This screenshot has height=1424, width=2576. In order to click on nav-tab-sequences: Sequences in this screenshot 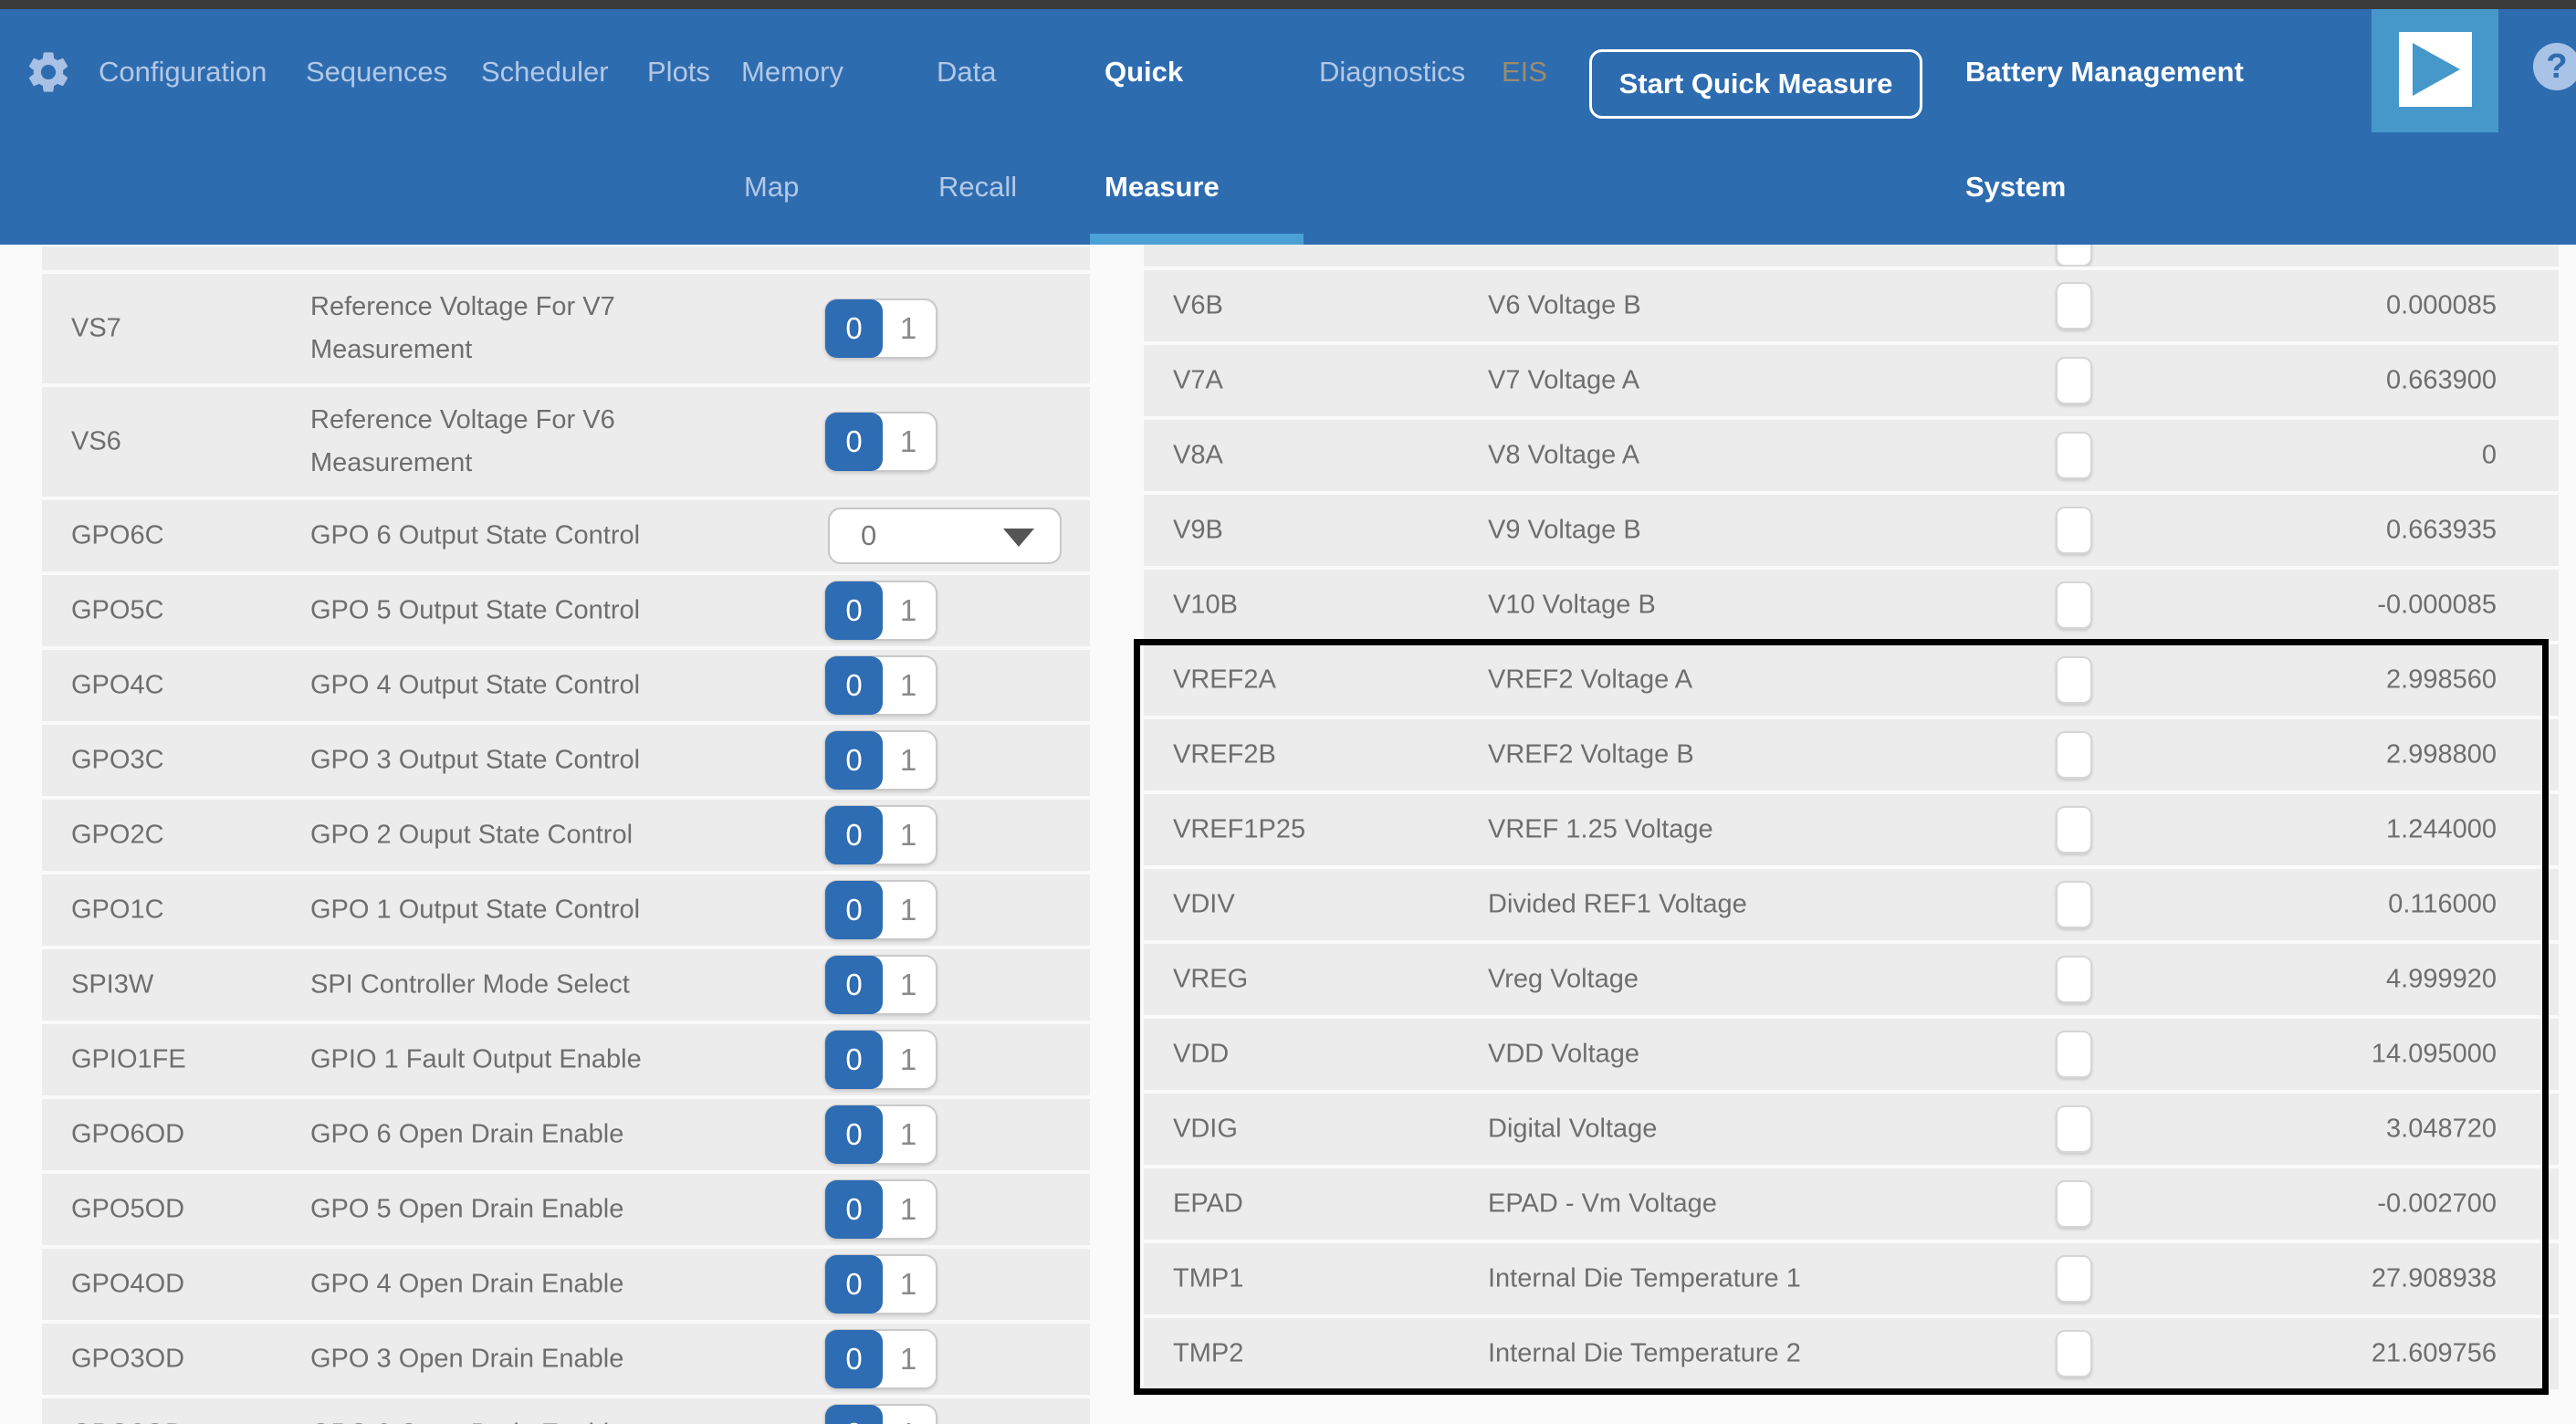, I will do `click(377, 72)`.